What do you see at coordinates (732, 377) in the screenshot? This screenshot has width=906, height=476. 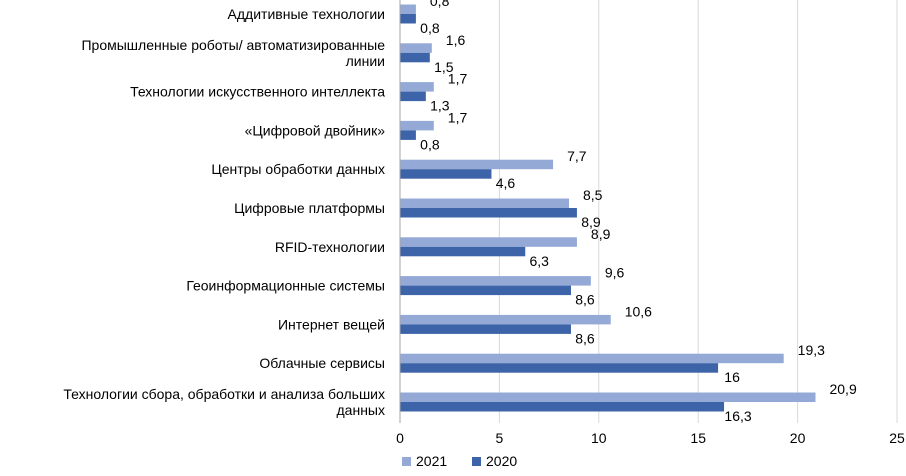 I see `data-label-2020: 16` at bounding box center [732, 377].